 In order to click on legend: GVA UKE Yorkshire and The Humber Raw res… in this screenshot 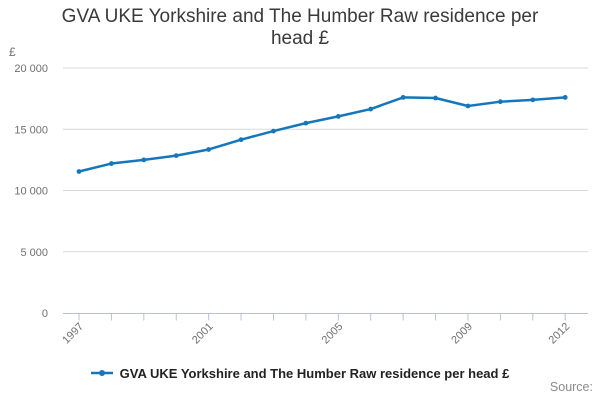, I will do `click(300, 373)`.